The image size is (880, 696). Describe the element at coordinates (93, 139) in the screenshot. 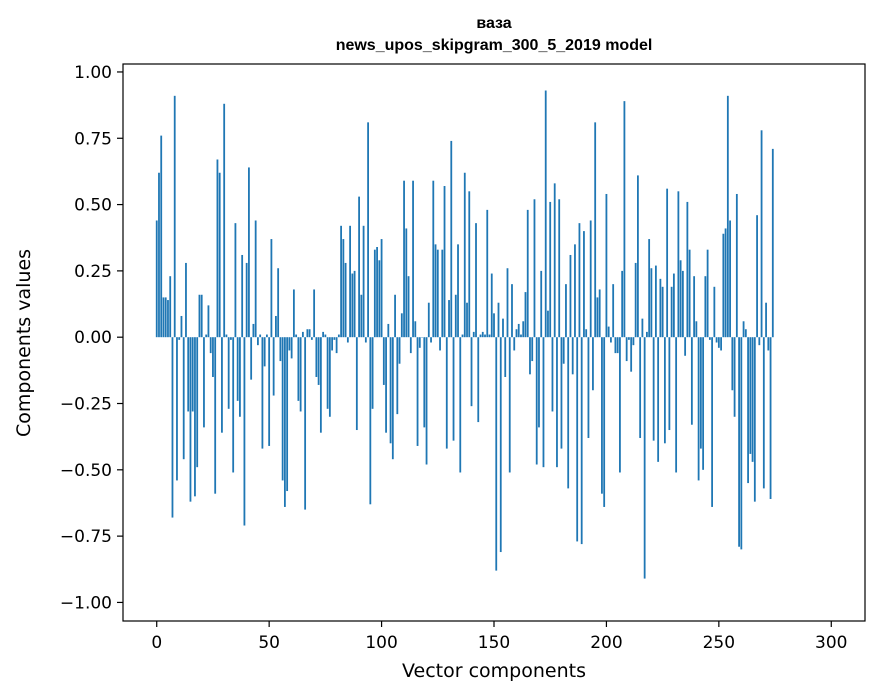

I see `y-tick-label: 0.75` at that location.